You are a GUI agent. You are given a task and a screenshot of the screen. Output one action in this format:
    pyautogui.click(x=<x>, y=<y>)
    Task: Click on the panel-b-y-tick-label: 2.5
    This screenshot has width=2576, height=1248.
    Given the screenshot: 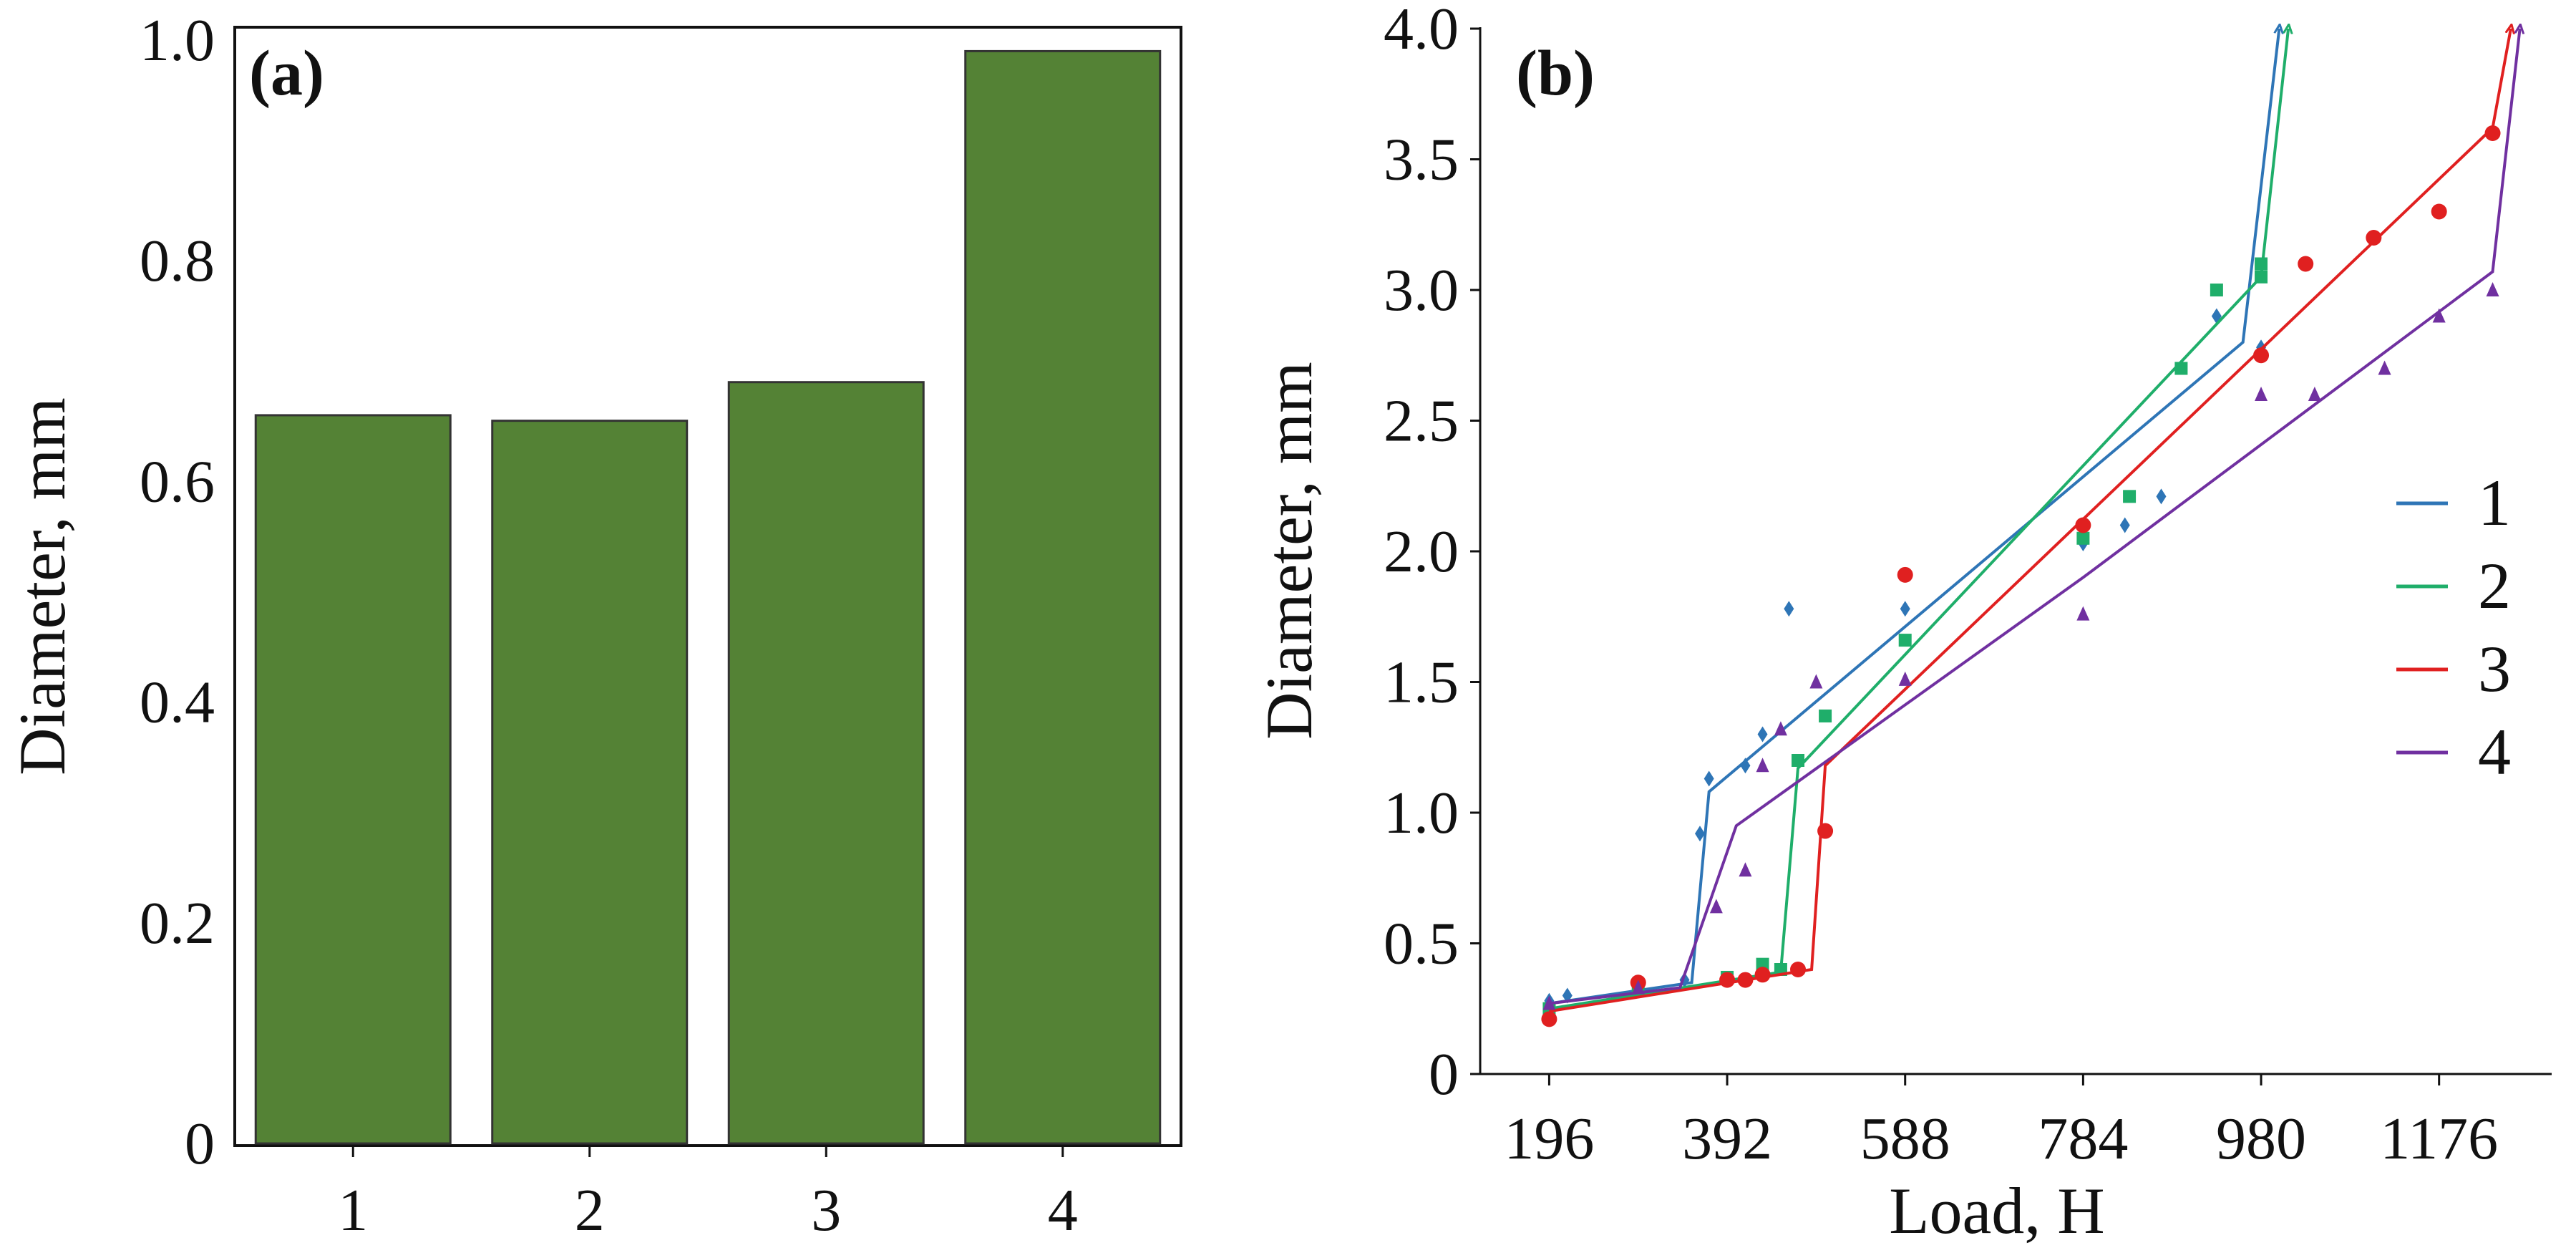 What is the action you would take?
    pyautogui.click(x=1421, y=421)
    